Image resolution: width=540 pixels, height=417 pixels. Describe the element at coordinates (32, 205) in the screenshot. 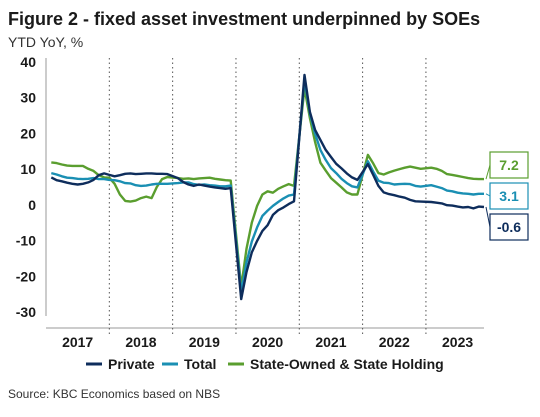

I see `y-tick-label: 0` at that location.